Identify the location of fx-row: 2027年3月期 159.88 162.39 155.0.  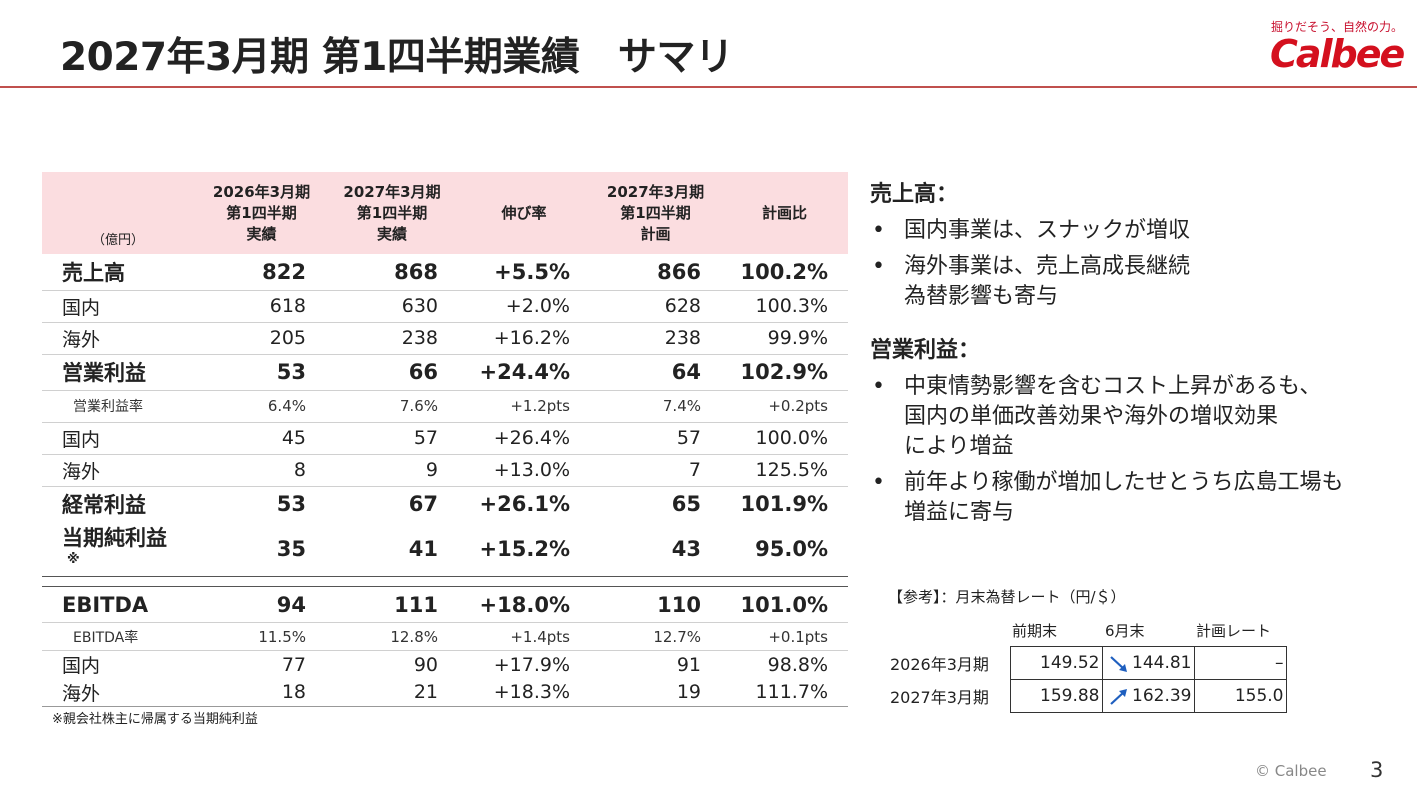
(1083, 696).